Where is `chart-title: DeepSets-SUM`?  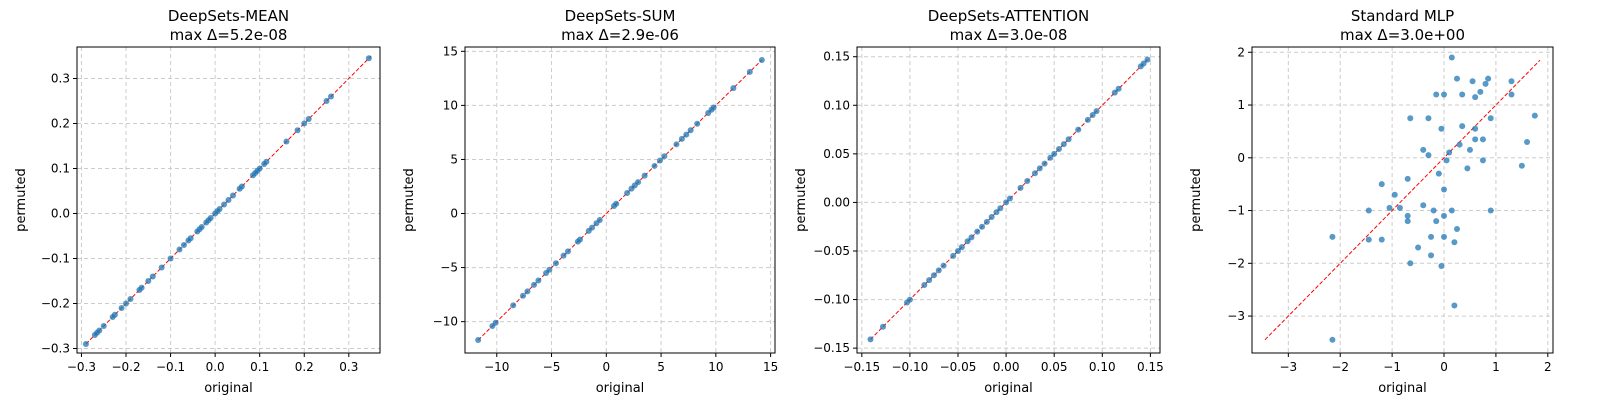 chart-title: DeepSets-SUM is located at coordinates (620, 16).